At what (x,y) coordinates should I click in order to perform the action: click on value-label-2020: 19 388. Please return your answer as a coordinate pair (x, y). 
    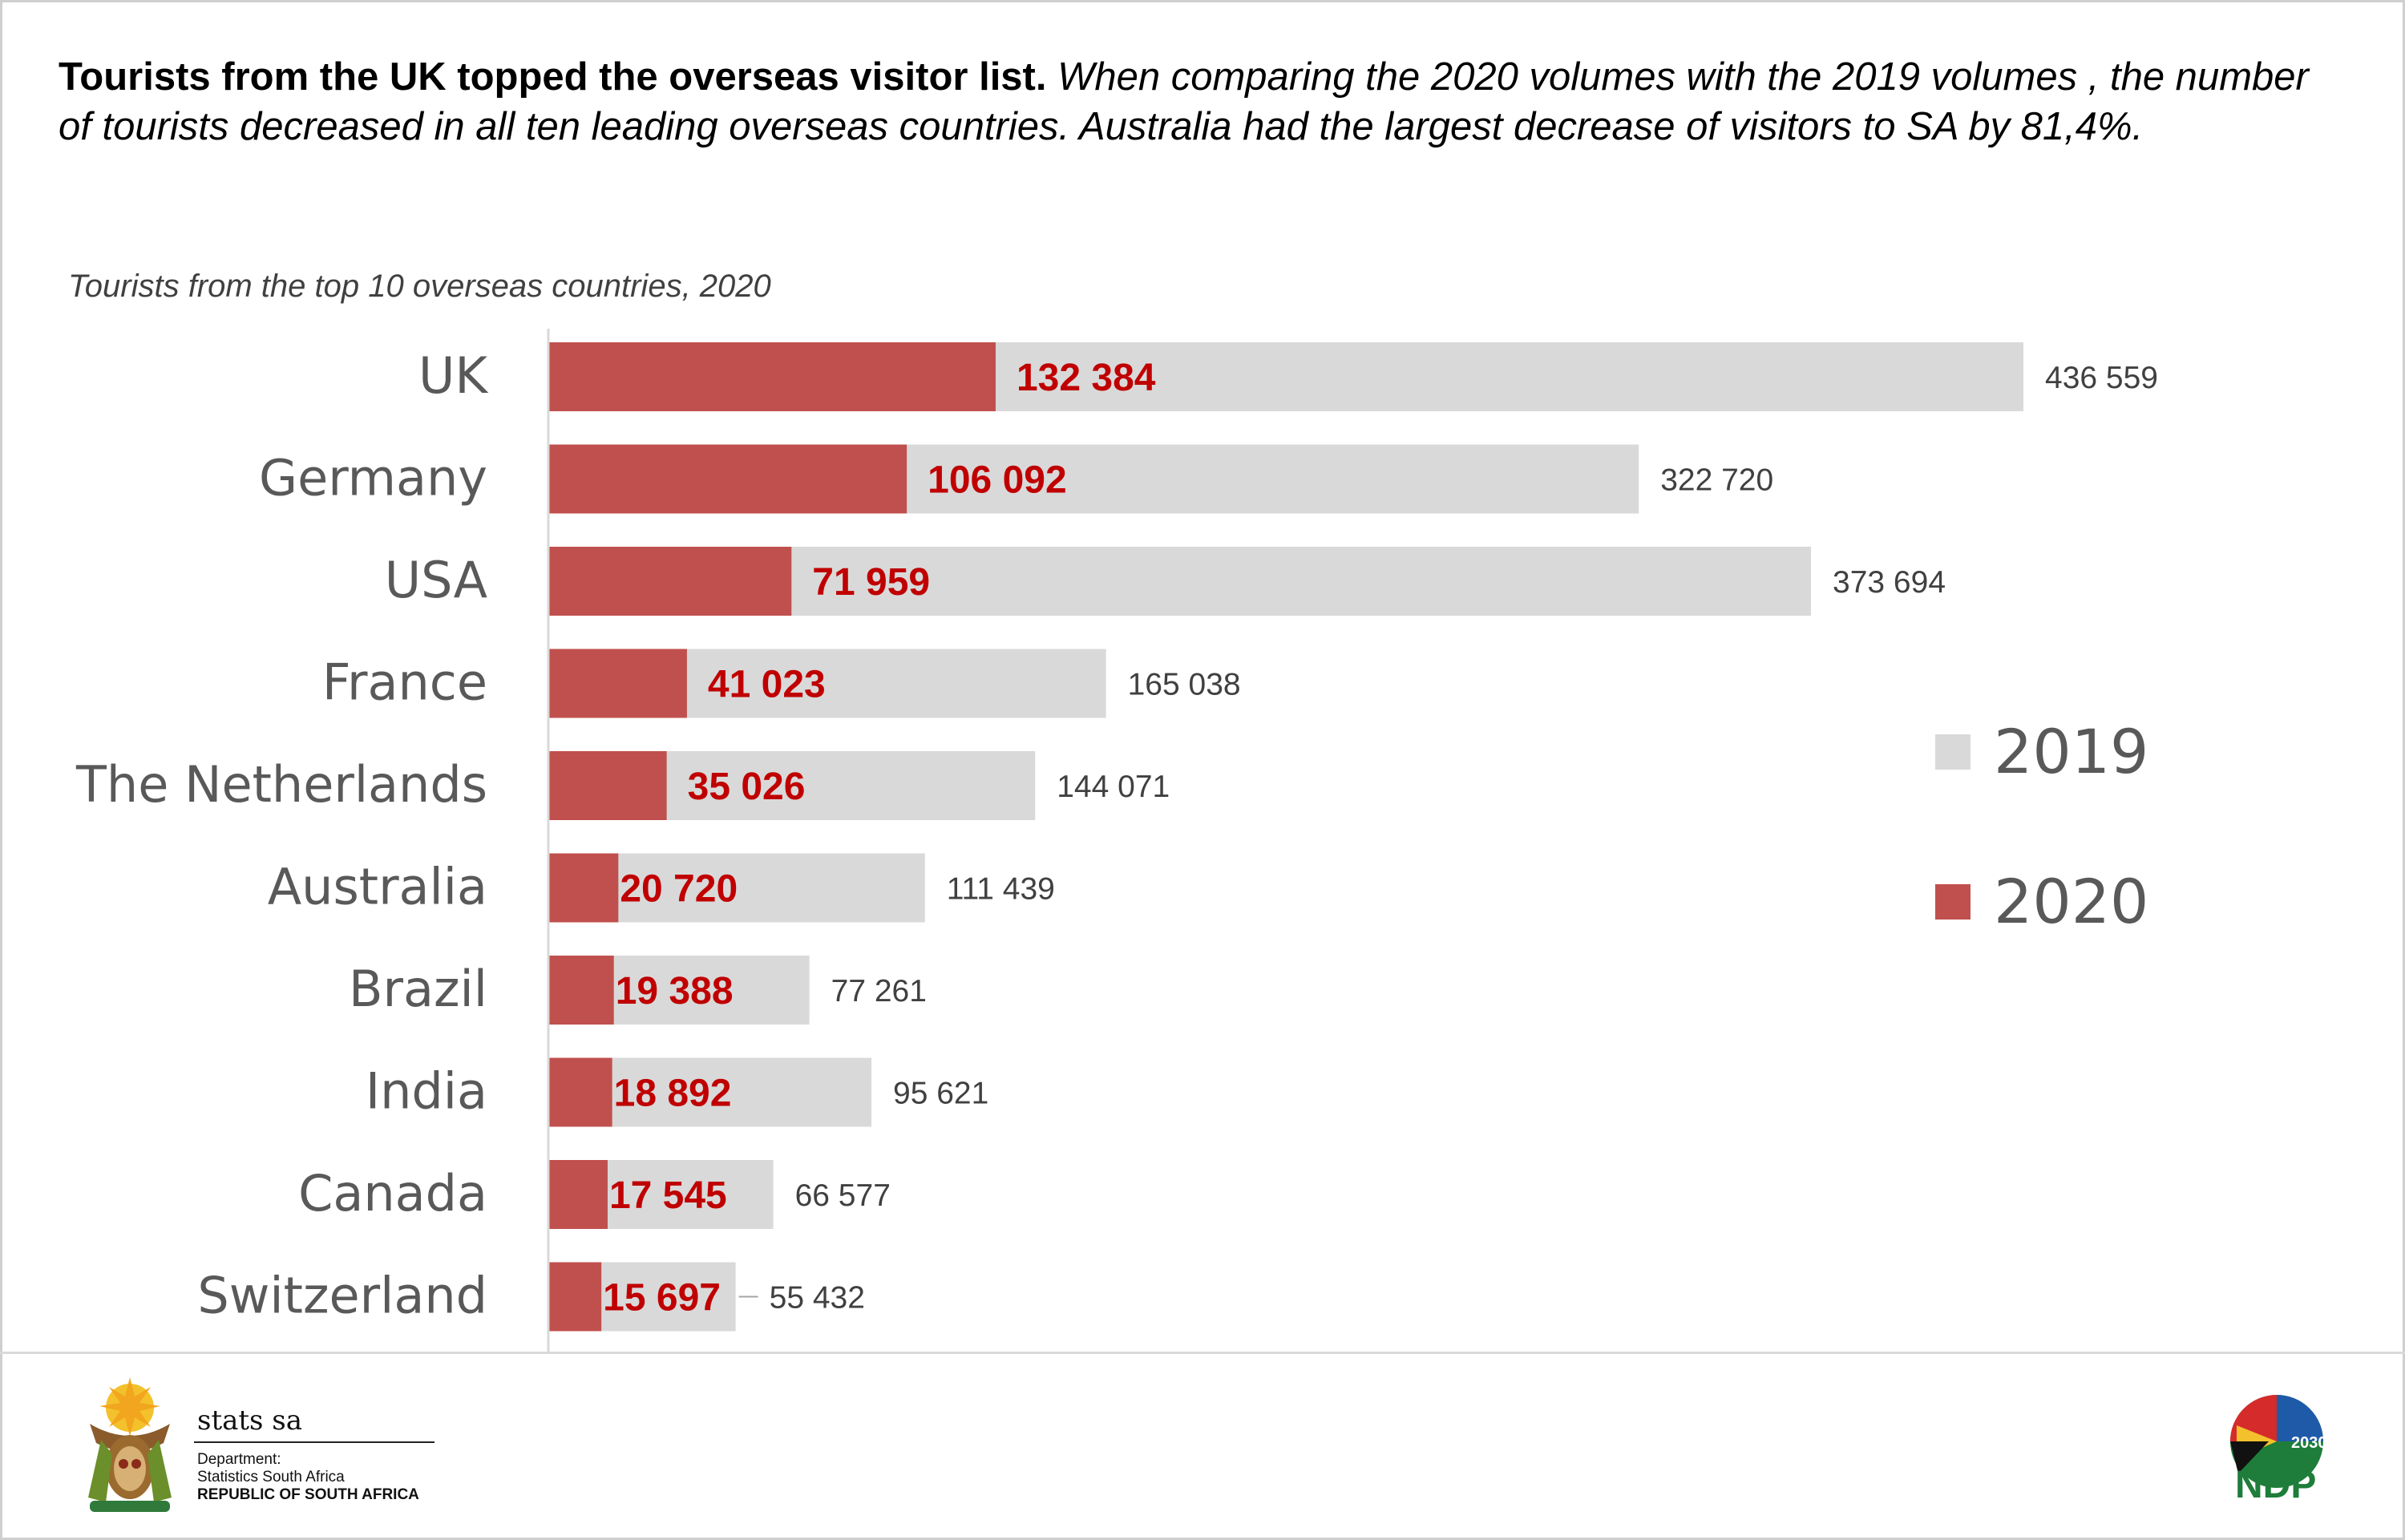
    Looking at the image, I should click on (675, 992).